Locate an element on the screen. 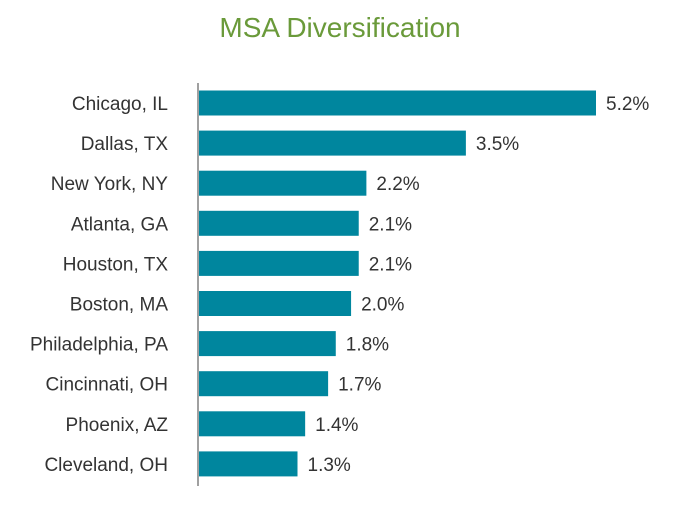 The height and width of the screenshot is (506, 700). category-label: Houston, TX is located at coordinates (116, 264).